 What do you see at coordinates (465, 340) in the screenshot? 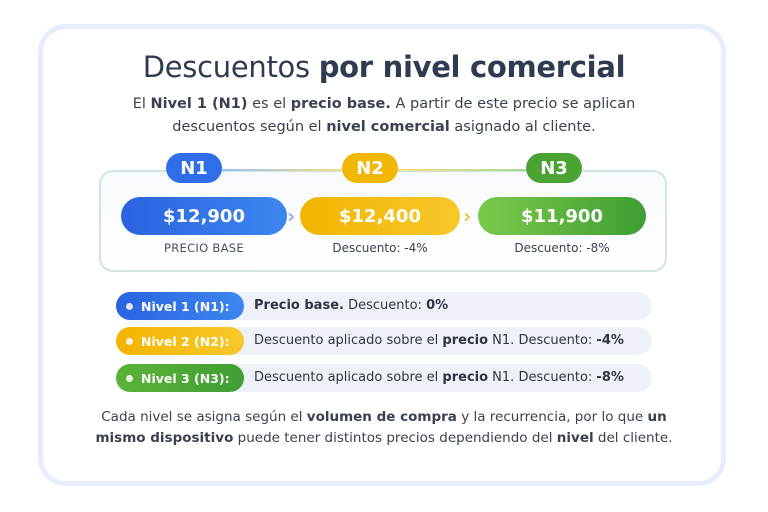
I see `row2-b2: precio` at bounding box center [465, 340].